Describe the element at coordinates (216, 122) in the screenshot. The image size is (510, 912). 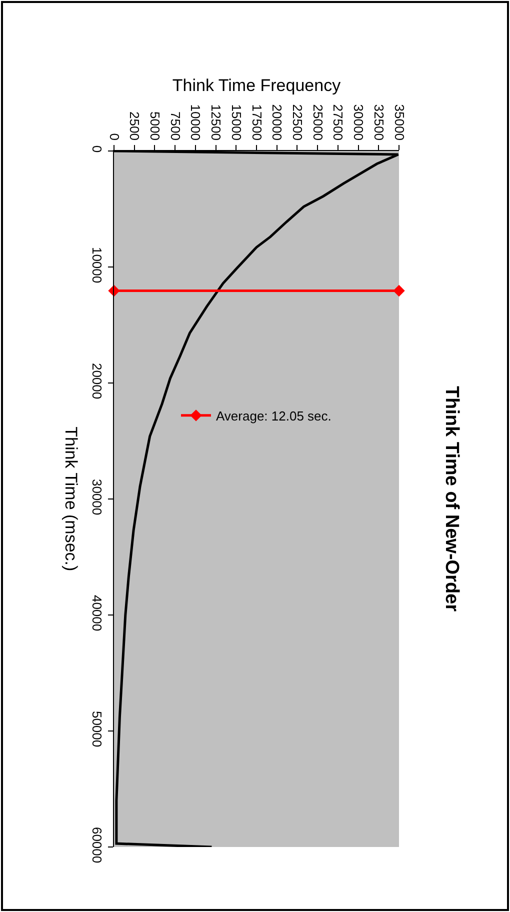
I see `x-tick-label: 12500` at that location.